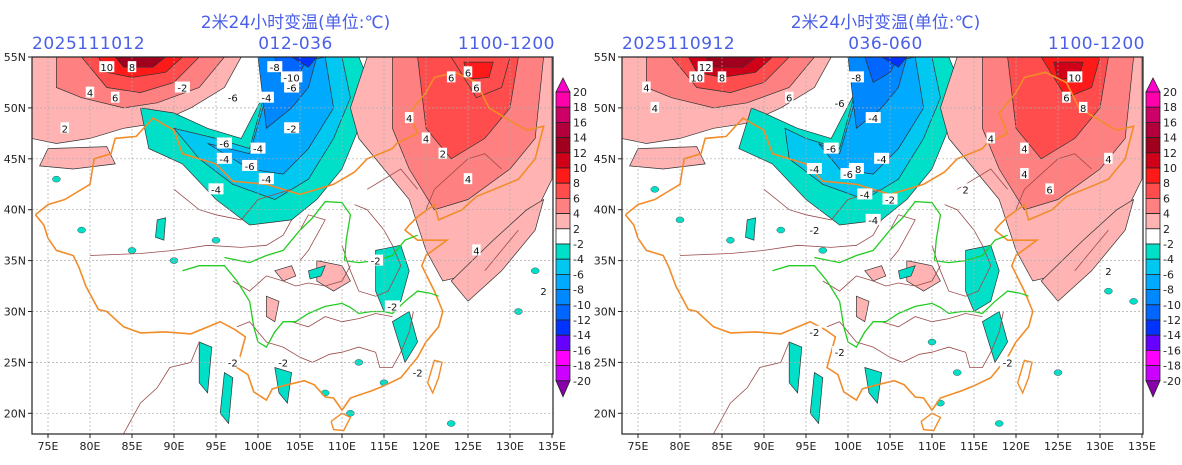 The height and width of the screenshot is (465, 1182). I want to click on contour-label: 2, so click(443, 154).